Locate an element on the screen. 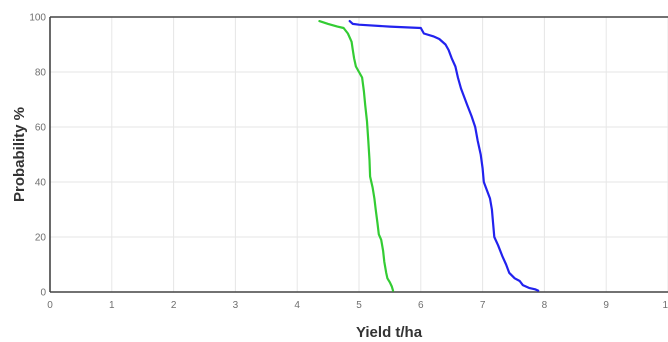 This screenshot has width=668, height=342. x-tick-label: 9 is located at coordinates (606, 305).